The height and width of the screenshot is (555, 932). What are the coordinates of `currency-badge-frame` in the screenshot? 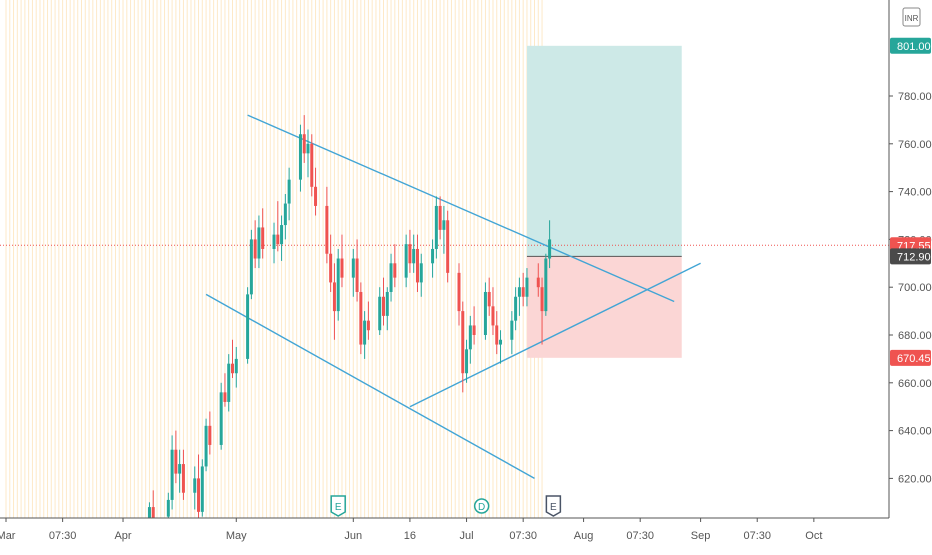 It's located at (911, 17).